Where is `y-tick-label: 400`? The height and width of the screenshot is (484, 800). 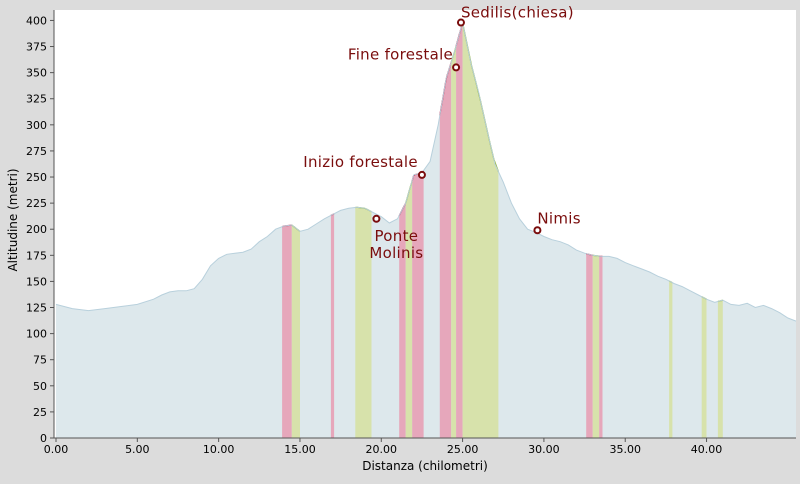 y-tick-label: 400 is located at coordinates (36, 20).